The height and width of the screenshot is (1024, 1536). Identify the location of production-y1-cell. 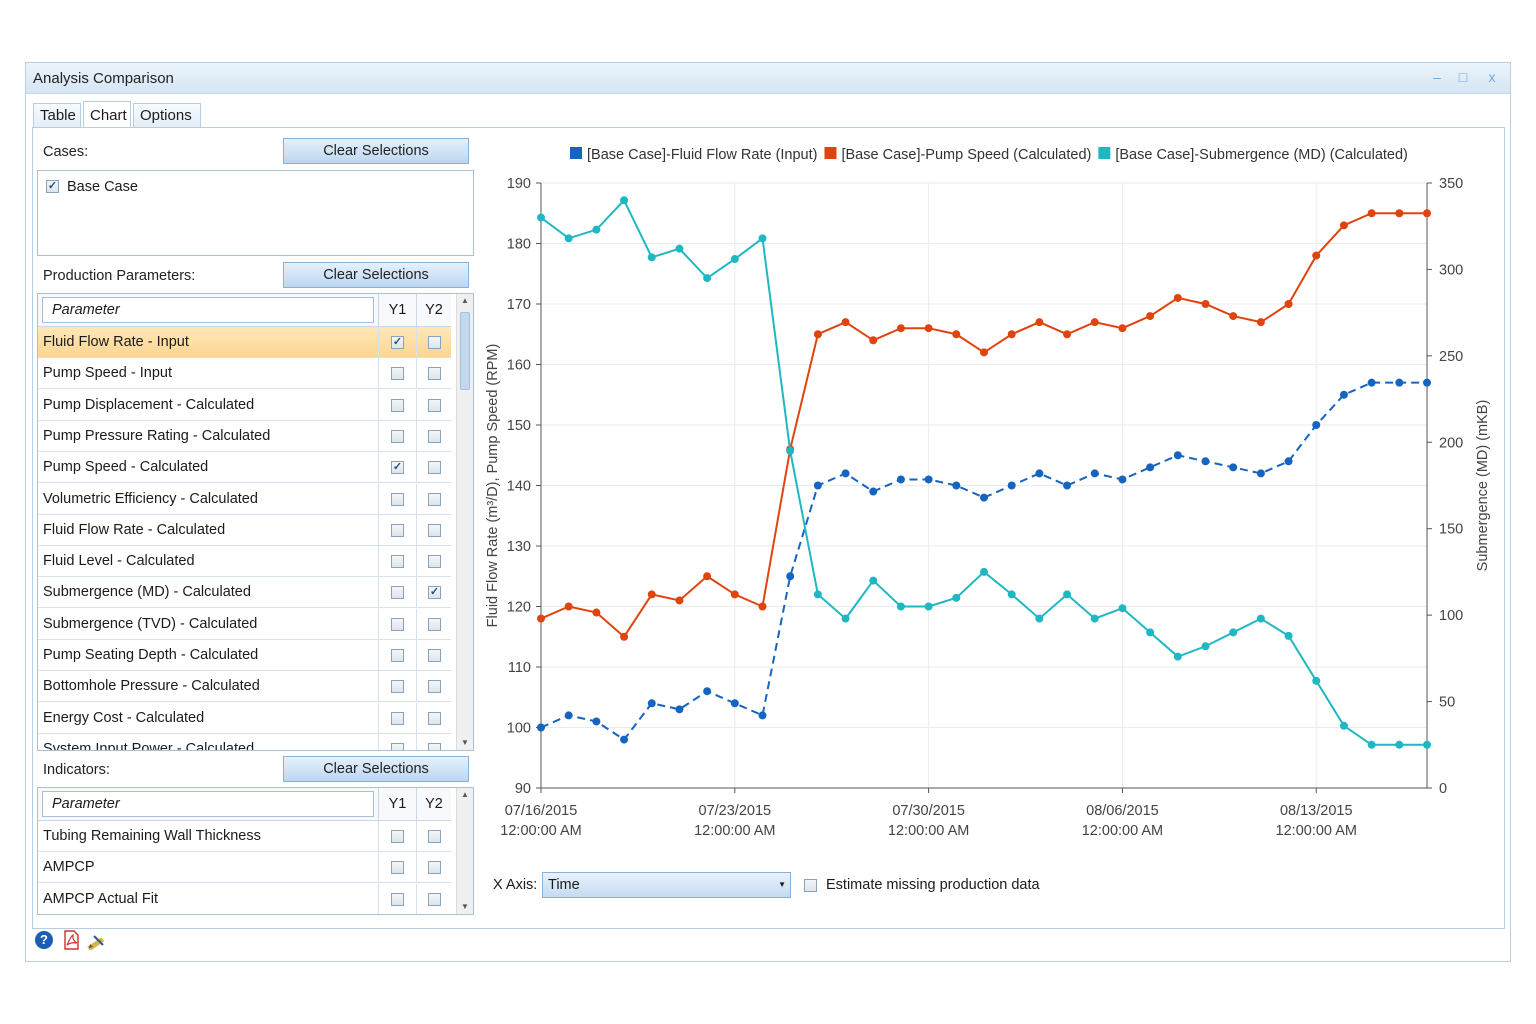
(397, 374).